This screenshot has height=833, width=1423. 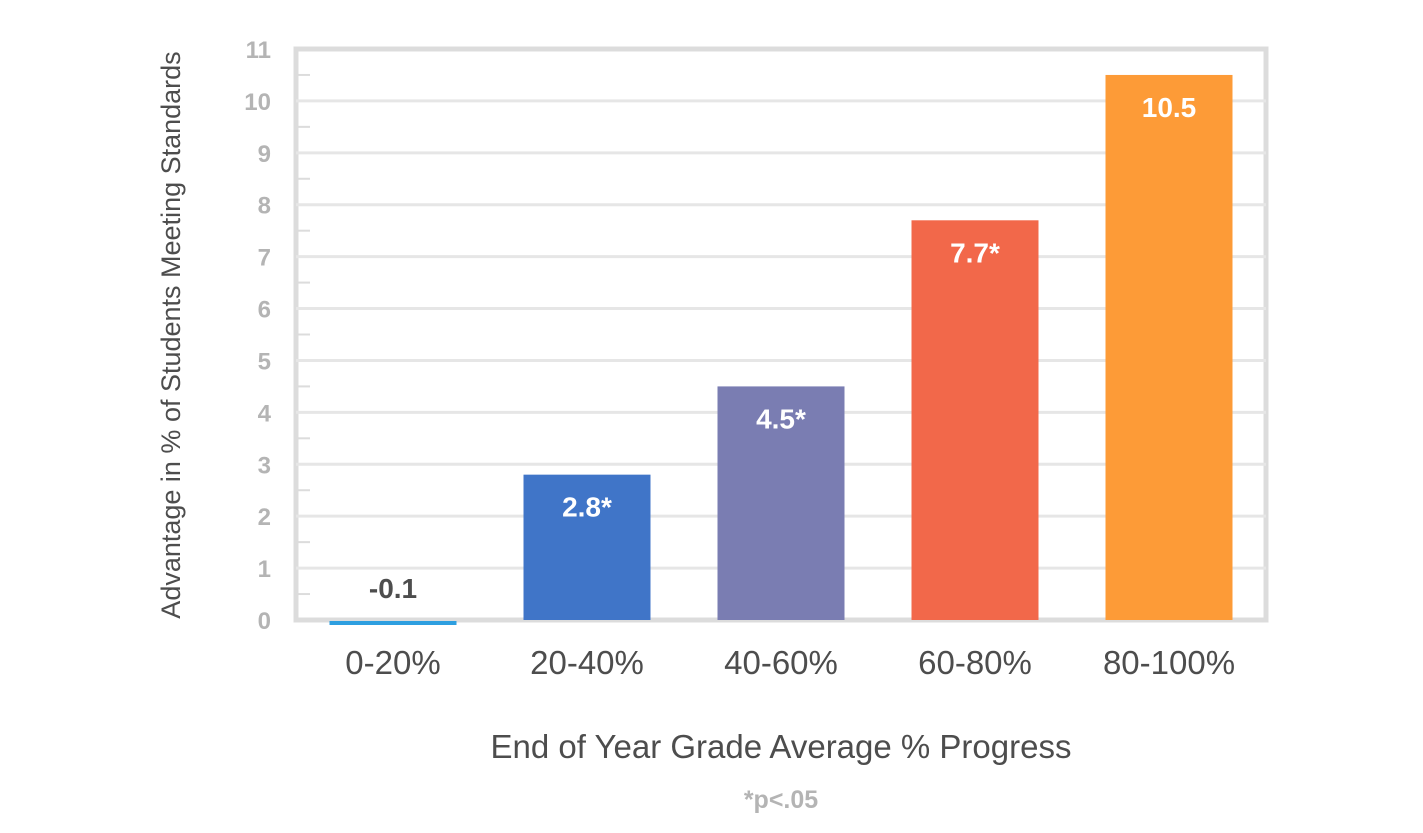 I want to click on y-tick-label: 1, so click(x=264, y=569).